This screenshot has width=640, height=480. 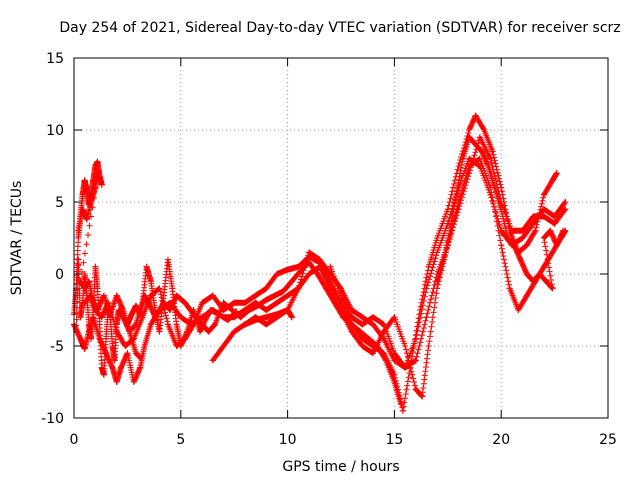 What do you see at coordinates (55, 131) in the screenshot?
I see `y-tick-label: 10` at bounding box center [55, 131].